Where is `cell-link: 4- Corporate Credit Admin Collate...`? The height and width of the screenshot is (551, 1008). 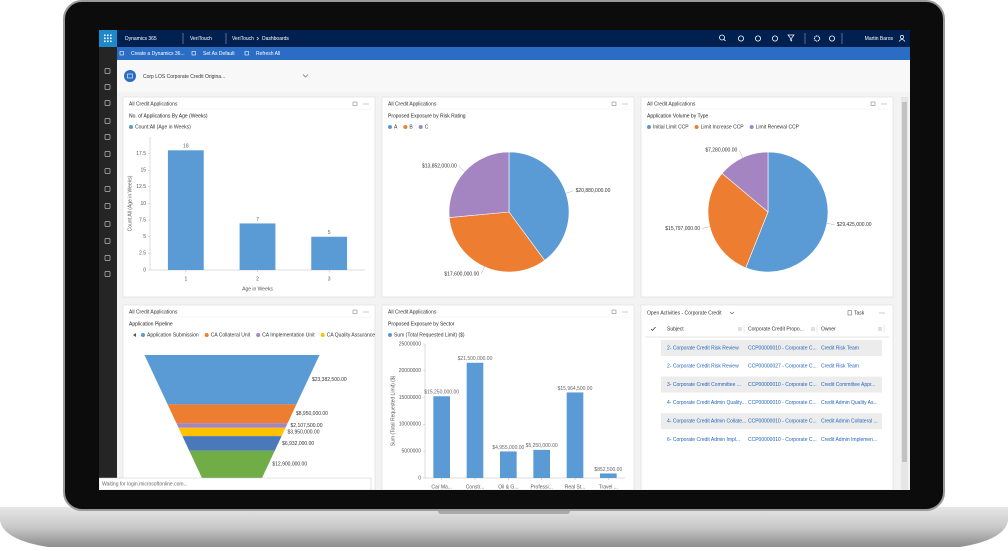
cell-link: 4- Corporate Credit Admin Collate... is located at coordinates (706, 422).